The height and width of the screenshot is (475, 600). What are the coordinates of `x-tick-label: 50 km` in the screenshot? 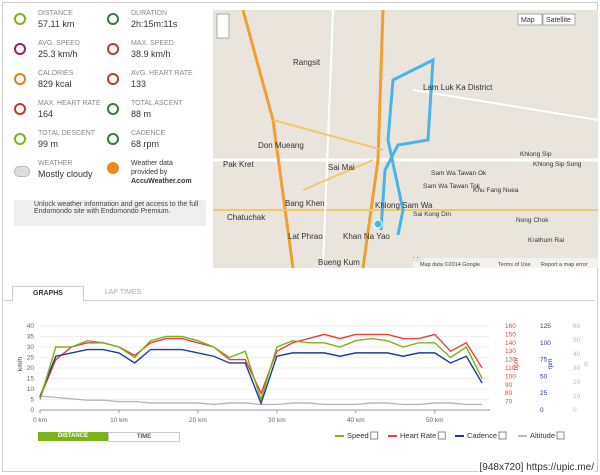 It's located at (435, 420).